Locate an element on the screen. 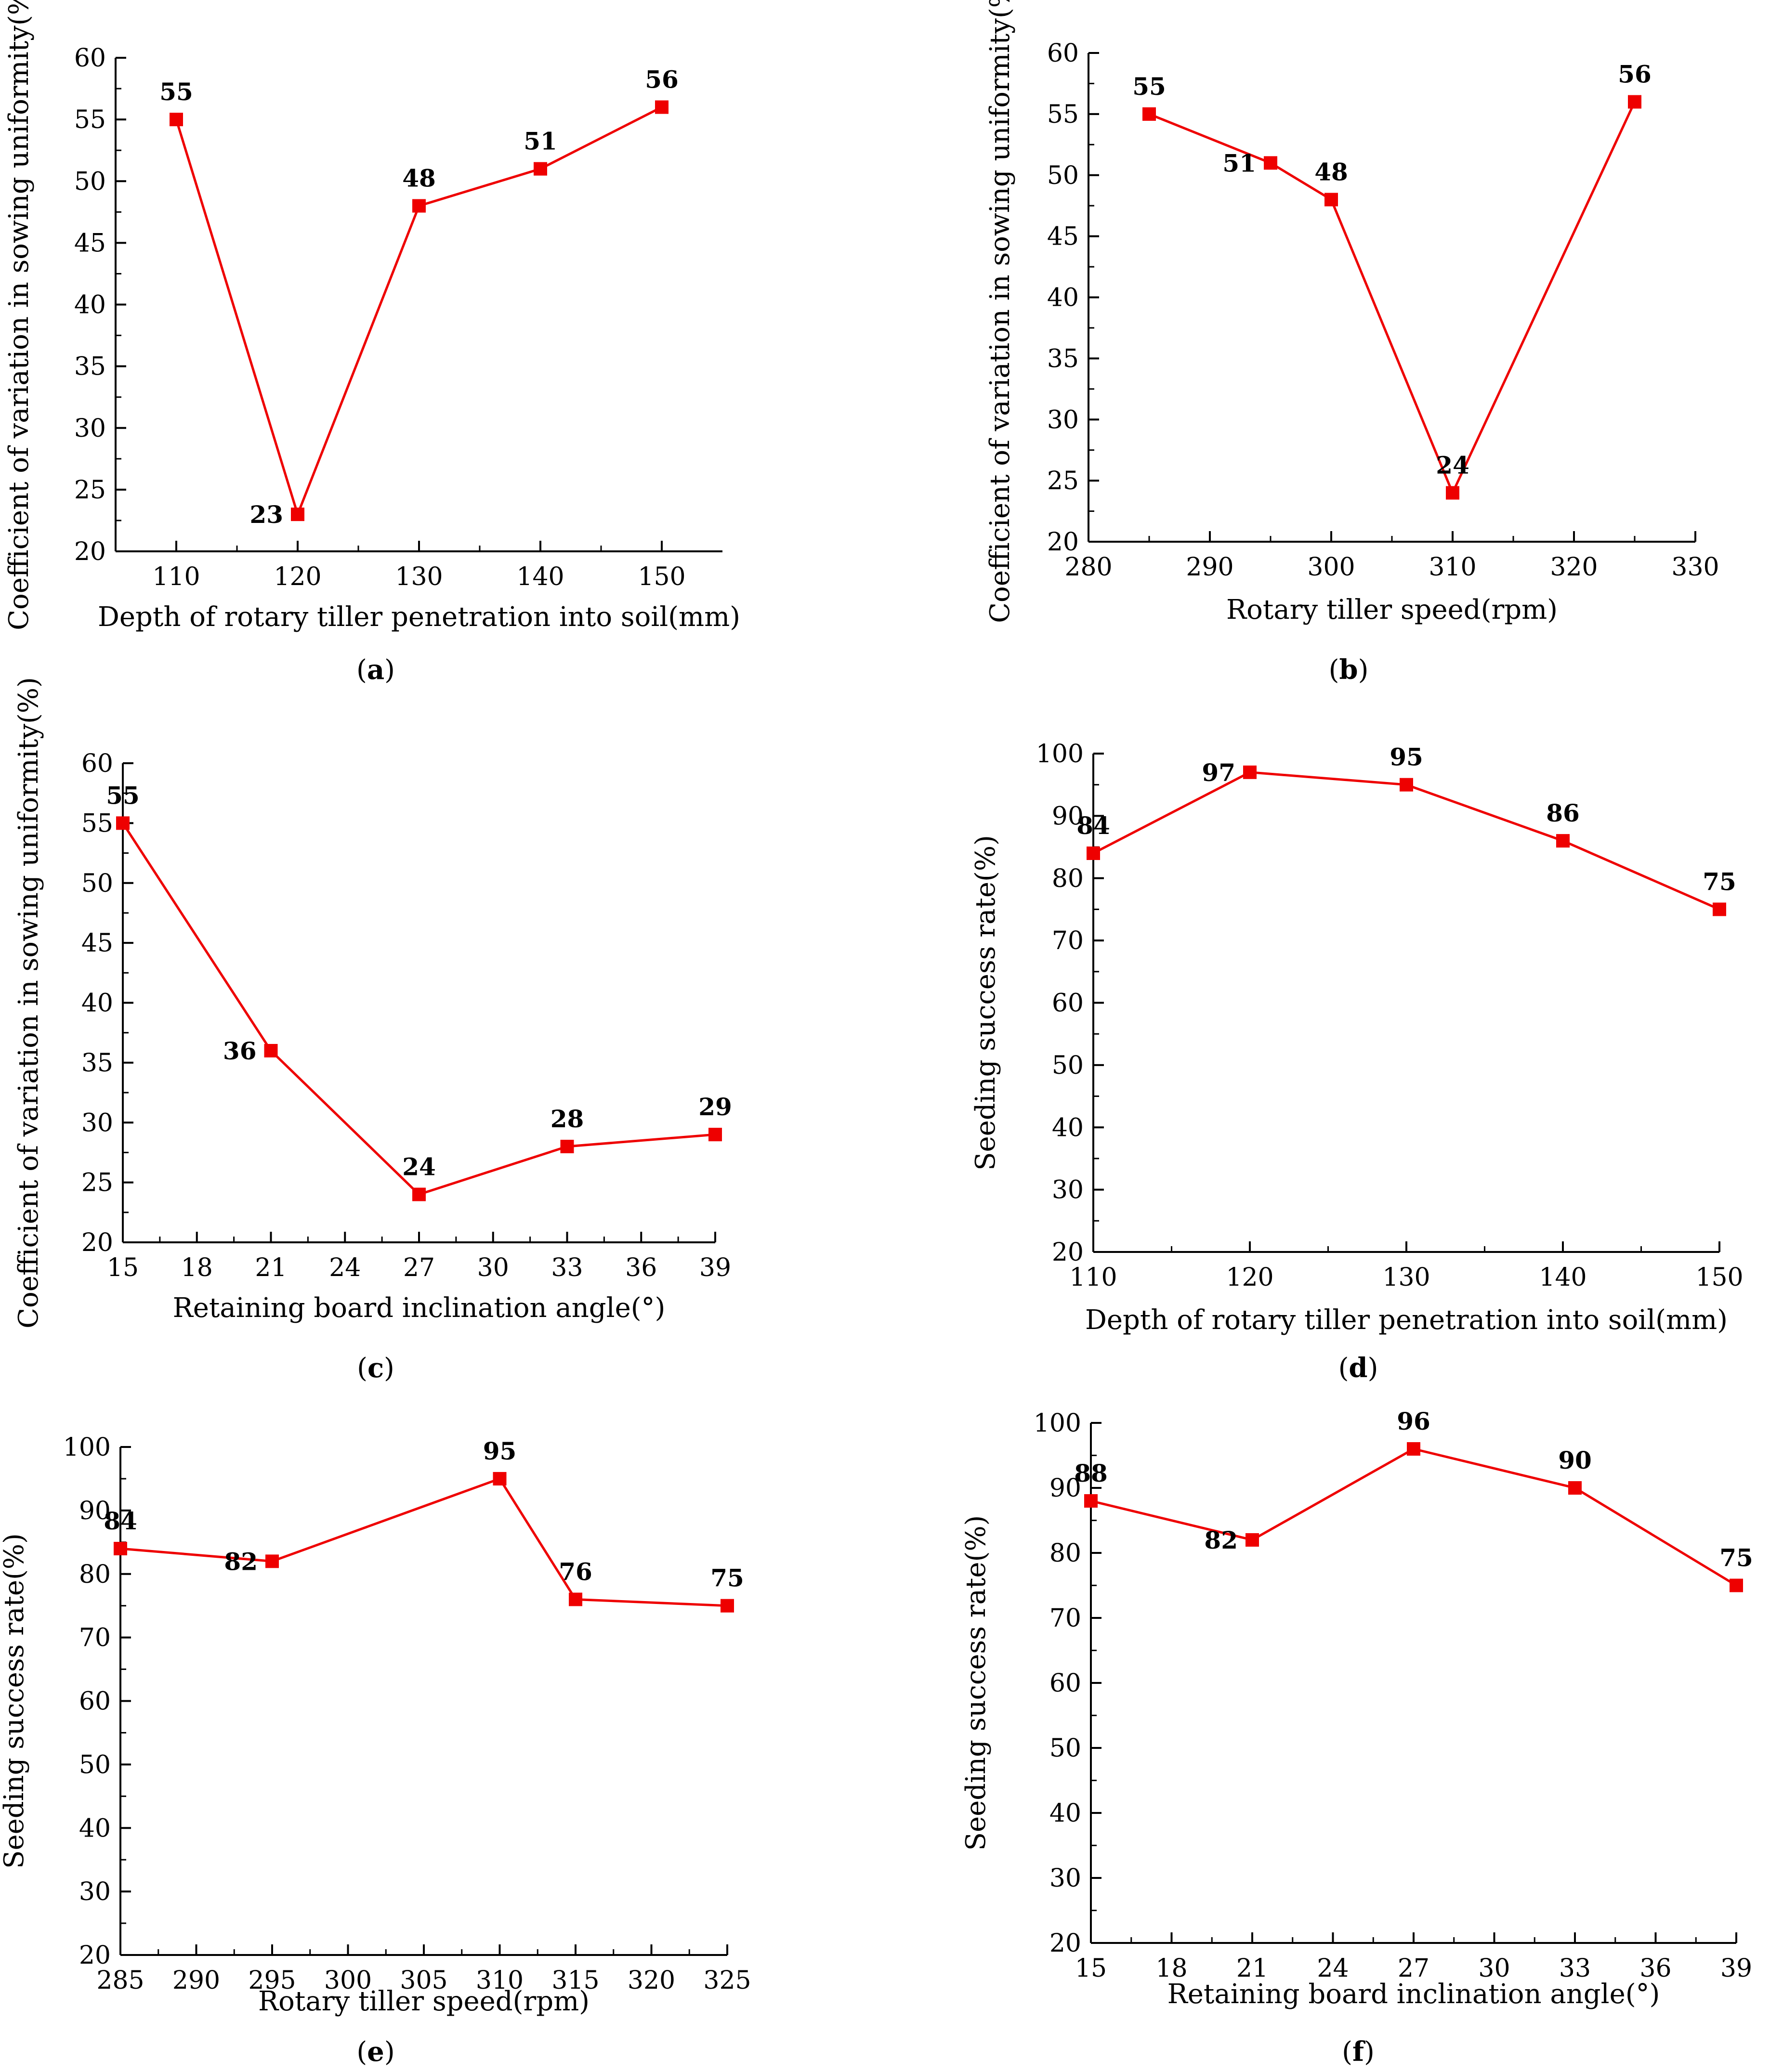  x-tick-label: 285 is located at coordinates (120, 1980).